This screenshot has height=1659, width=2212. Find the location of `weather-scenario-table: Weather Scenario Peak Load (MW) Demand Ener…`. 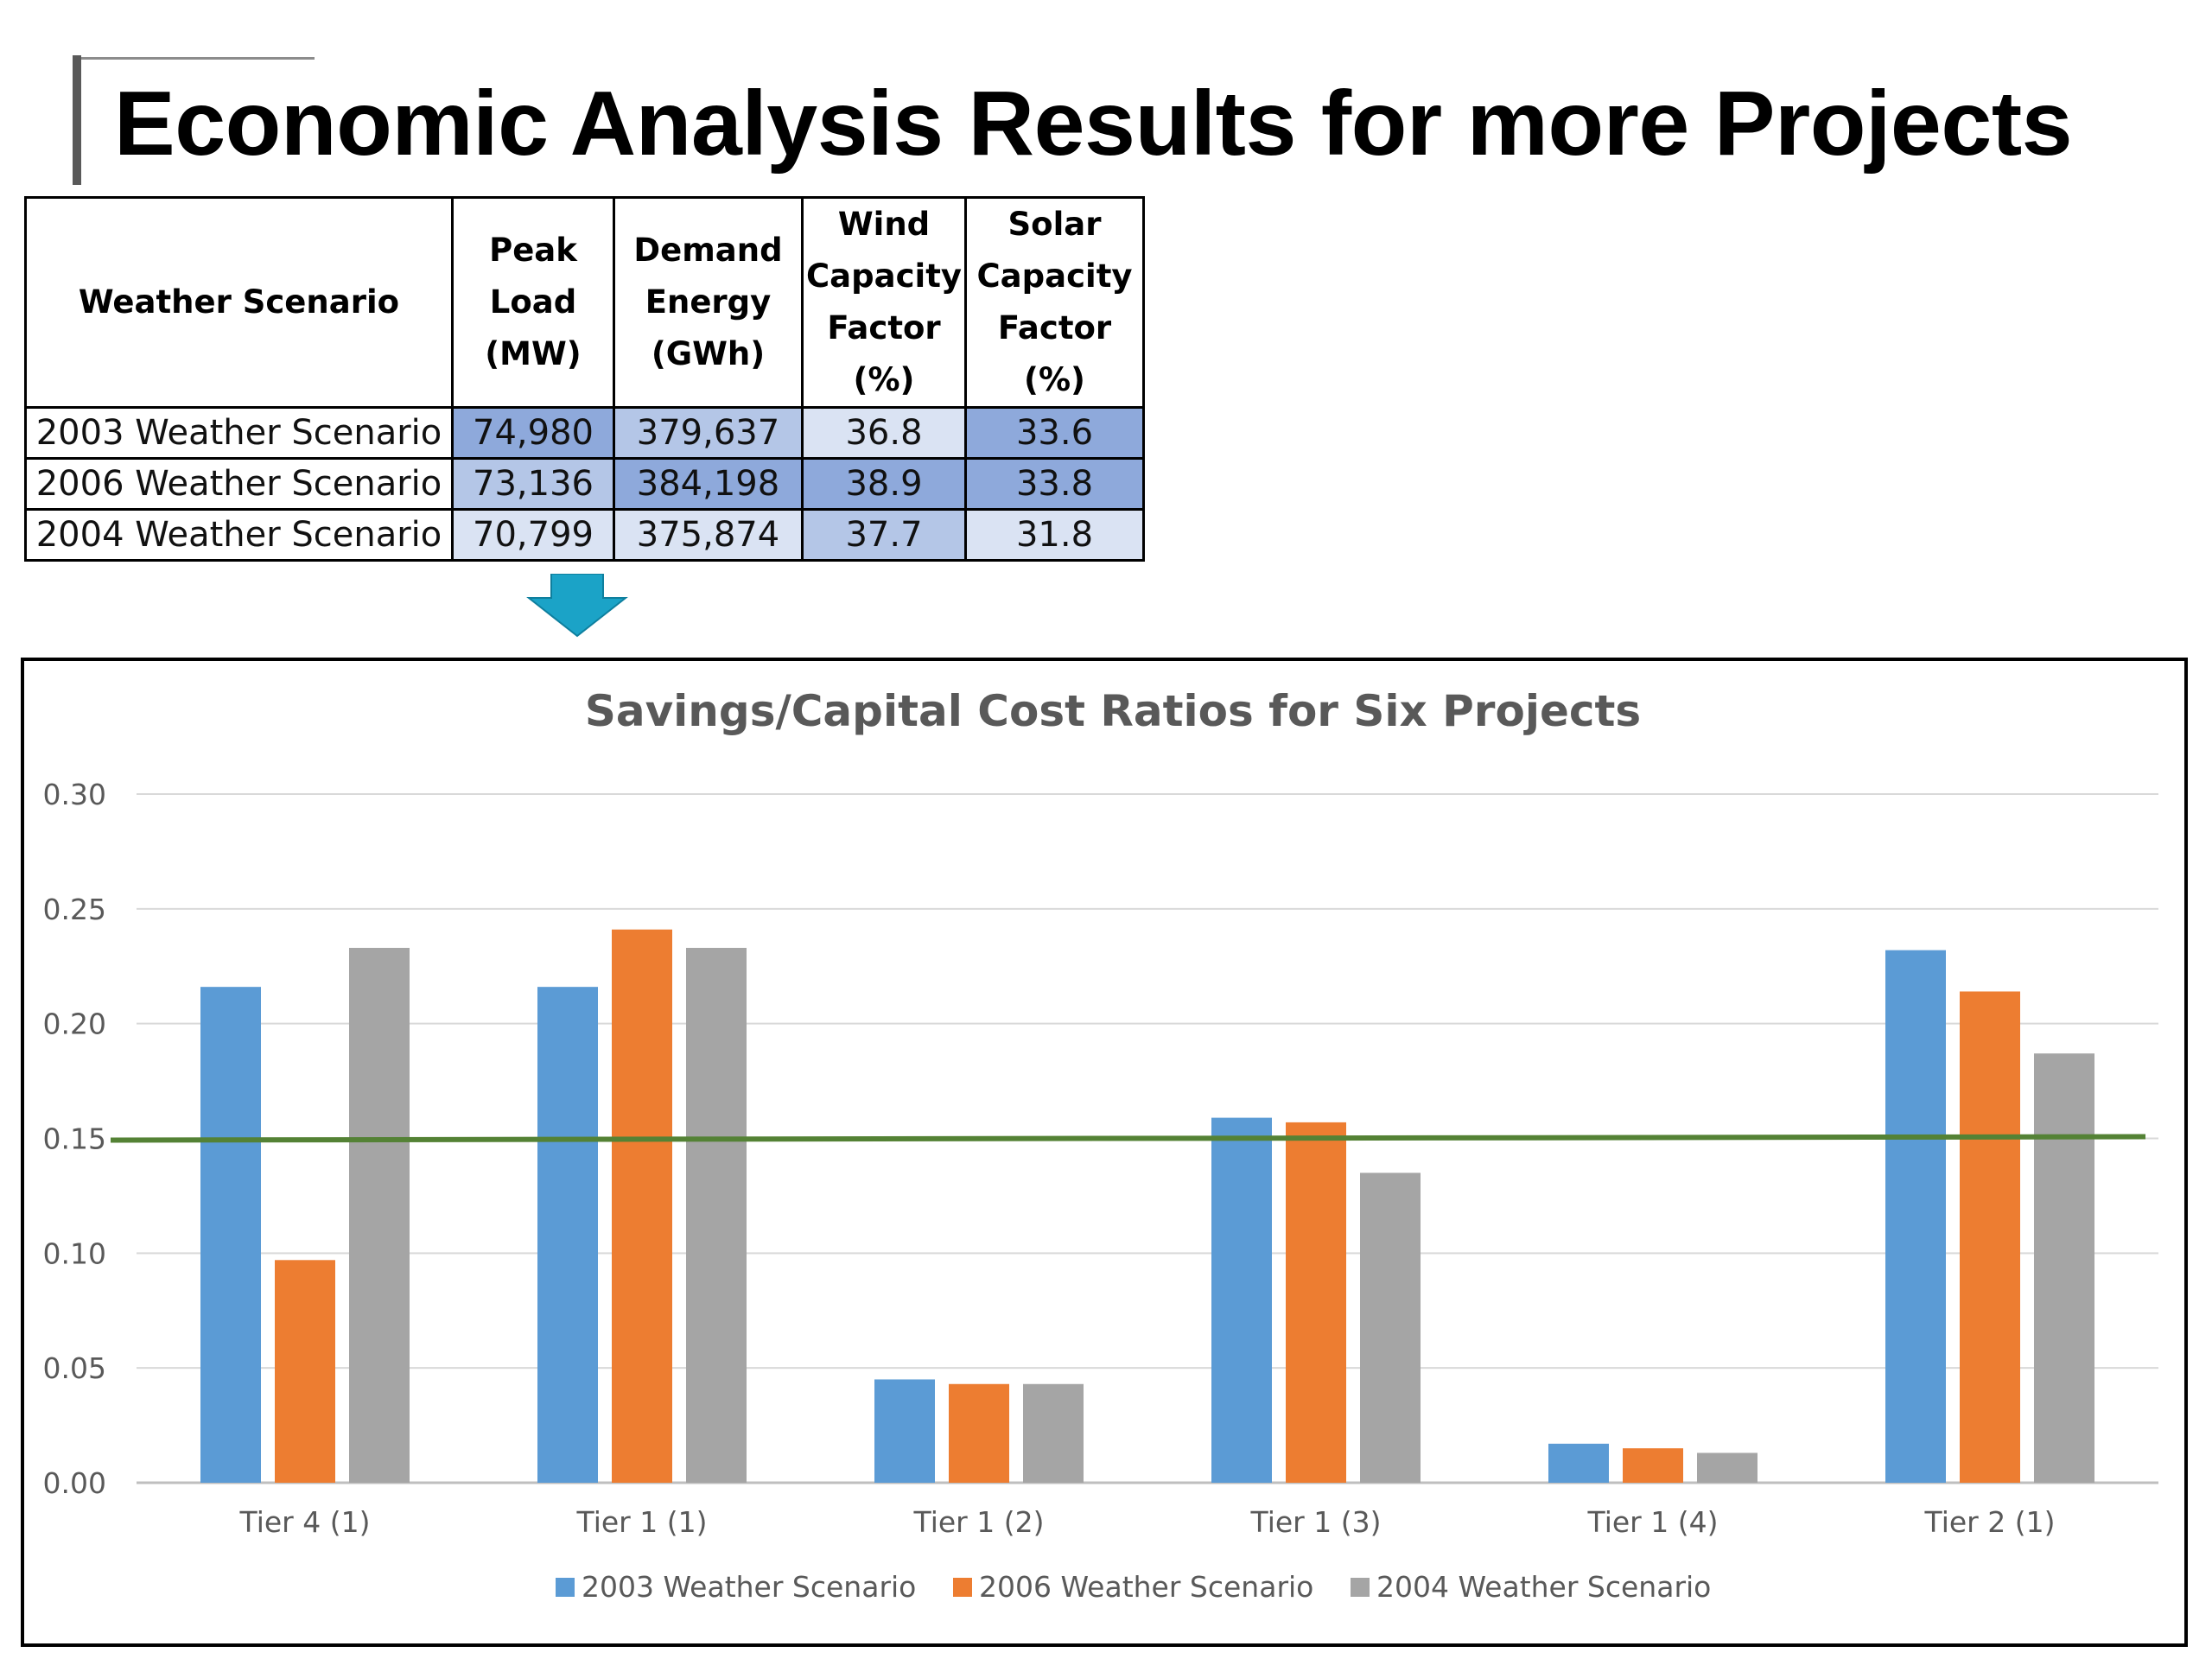

weather-scenario-table: Weather Scenario Peak Load (MW) Demand Ener… is located at coordinates (584, 379).